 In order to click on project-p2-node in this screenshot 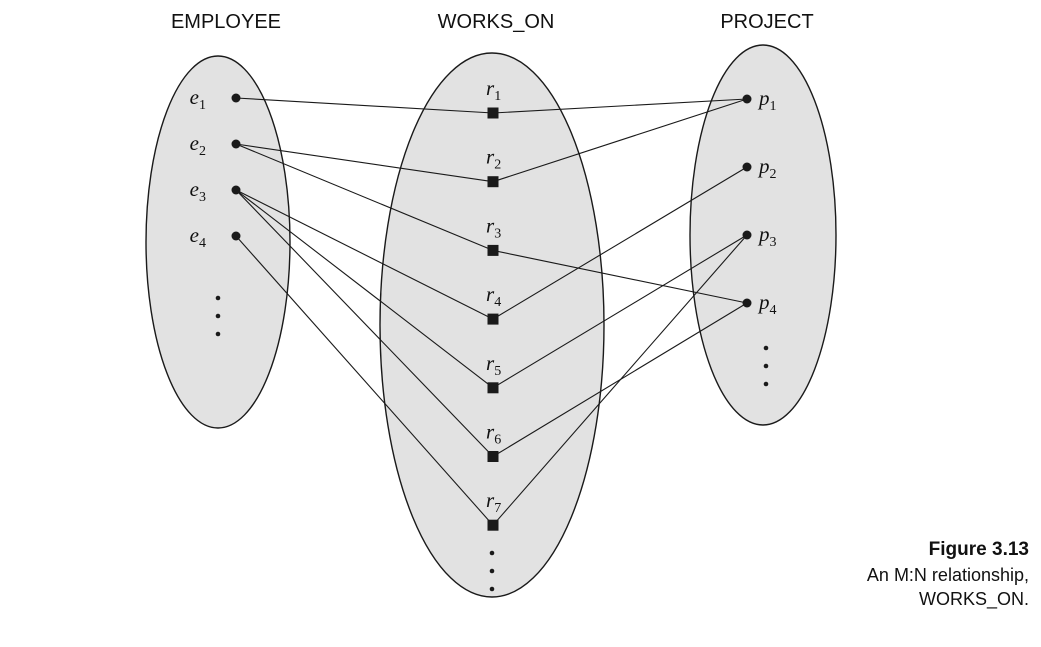, I will do `click(747, 167)`.